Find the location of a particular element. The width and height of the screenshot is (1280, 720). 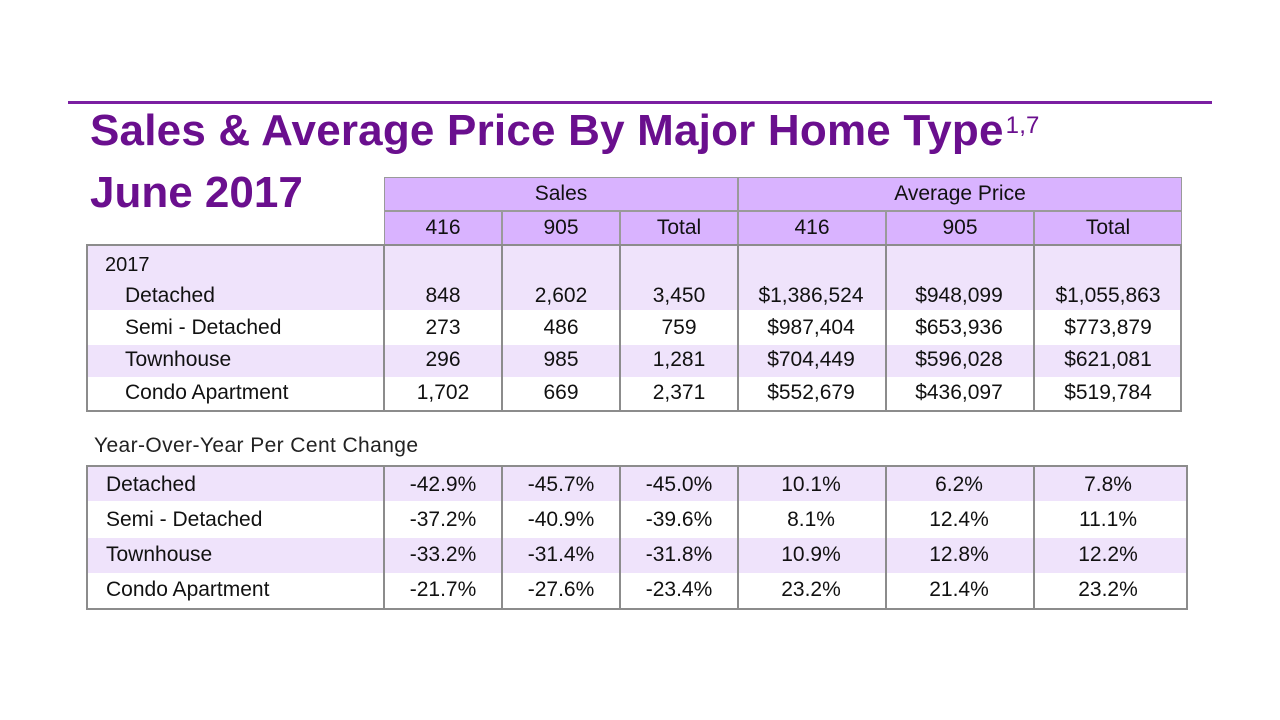

header-group-average-price: Average Price is located at coordinates (960, 194).